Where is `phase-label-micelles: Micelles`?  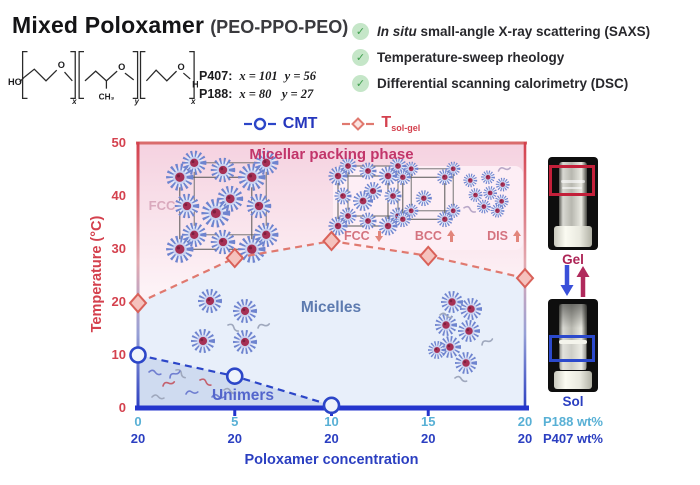 phase-label-micelles: Micelles is located at coordinates (331, 307).